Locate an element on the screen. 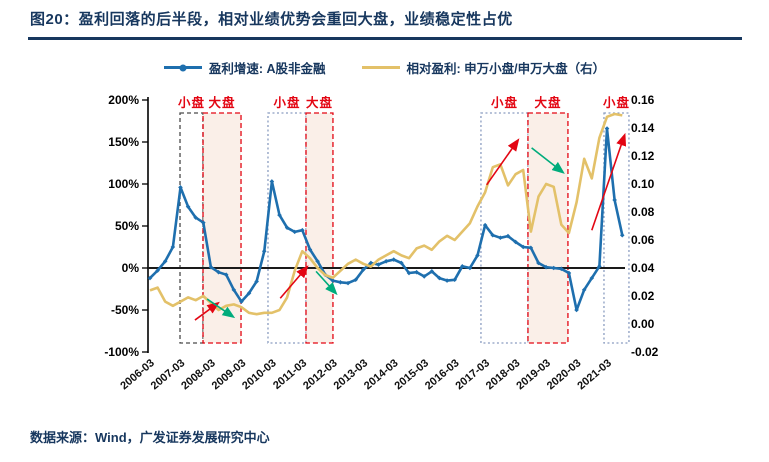 The image size is (769, 462). left-axis-tick-label: 50% is located at coordinates (127, 226).